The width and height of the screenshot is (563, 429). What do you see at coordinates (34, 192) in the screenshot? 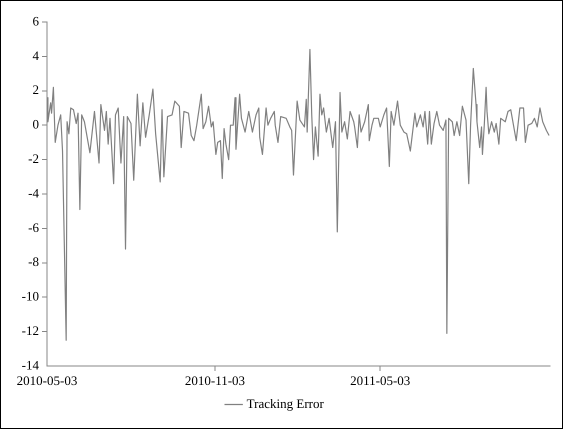
I see `y-tick-label: -4` at bounding box center [34, 192].